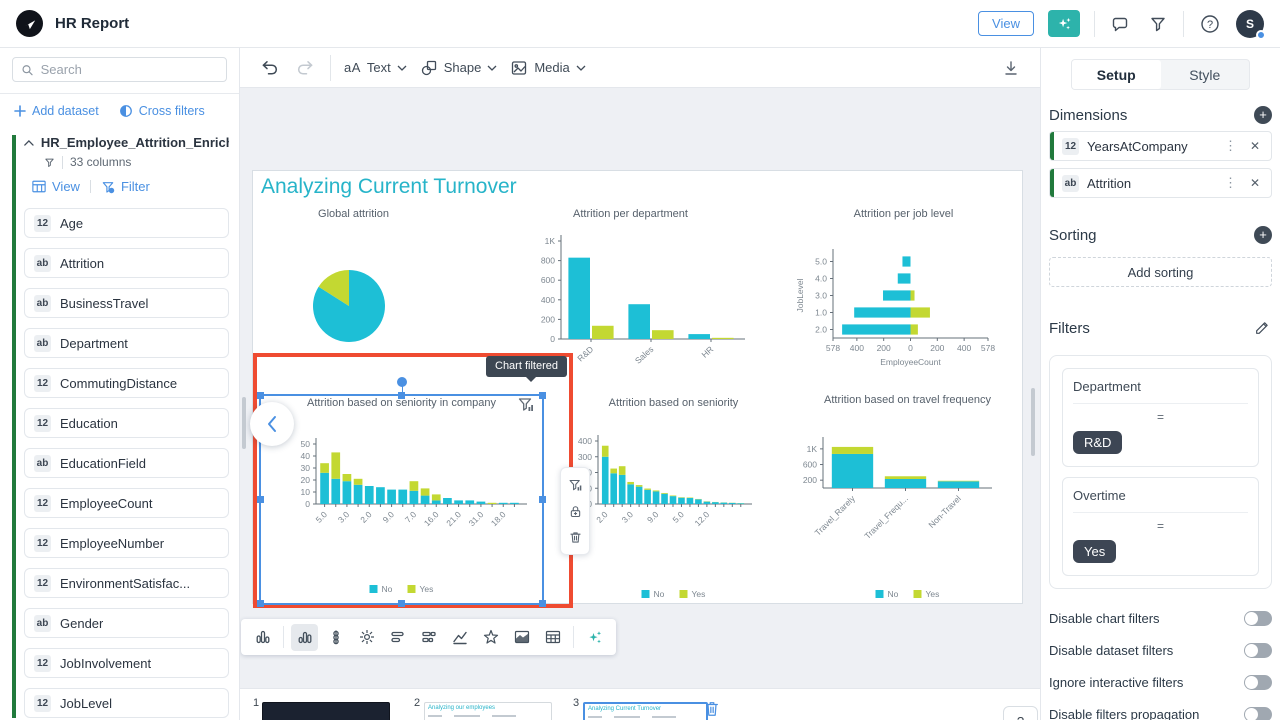 This screenshot has width=1280, height=720. Describe the element at coordinates (126, 263) in the screenshot. I see `column-item: ab Attrition` at that location.